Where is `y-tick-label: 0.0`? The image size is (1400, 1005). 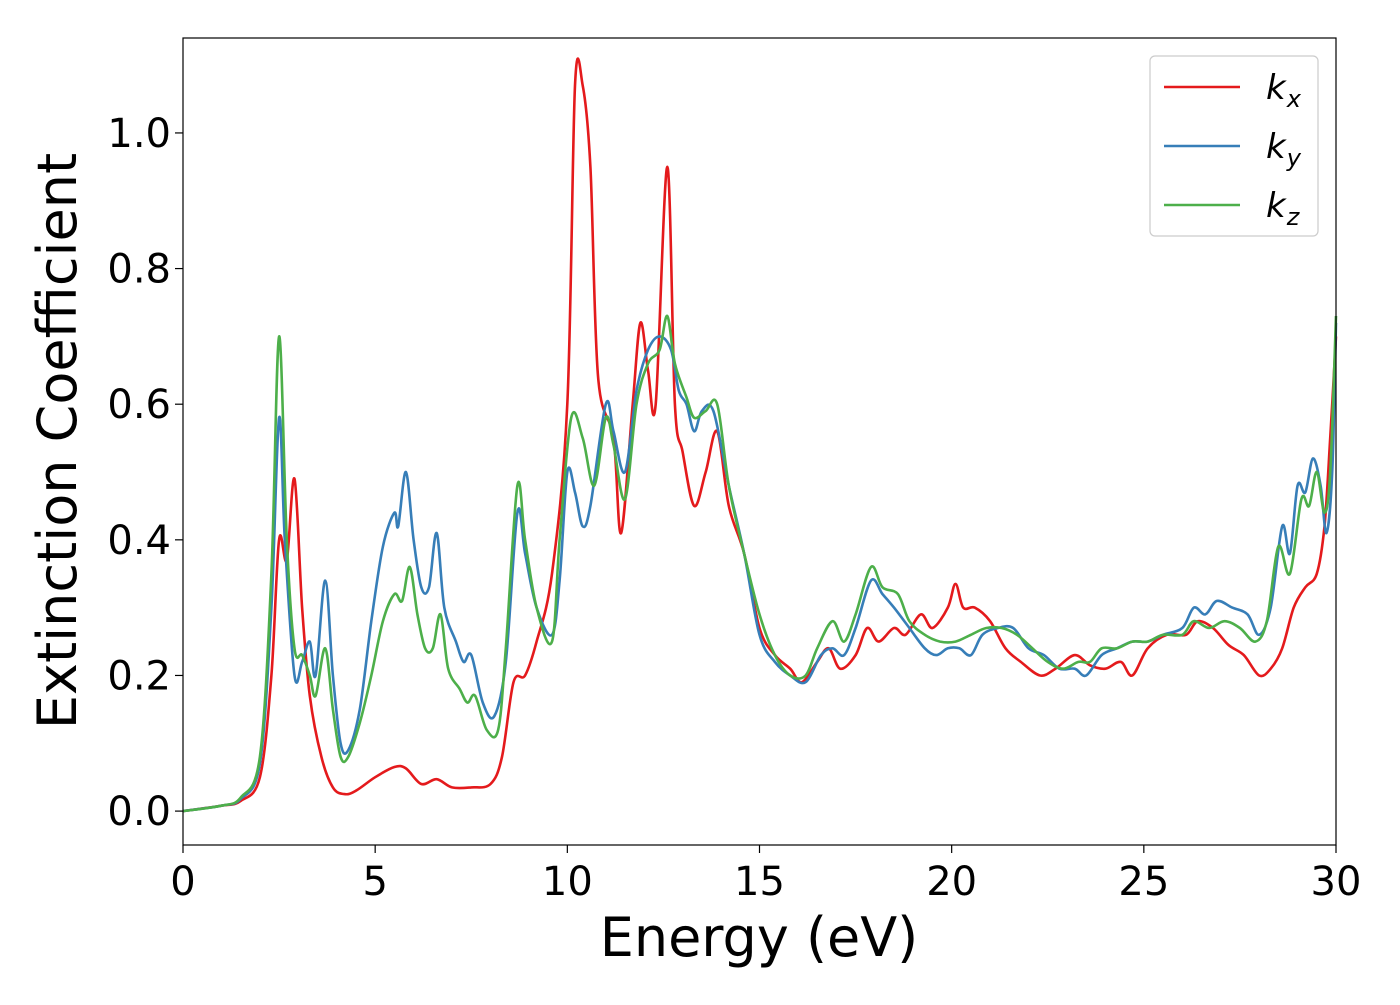
y-tick-label: 0.0 is located at coordinates (139, 812).